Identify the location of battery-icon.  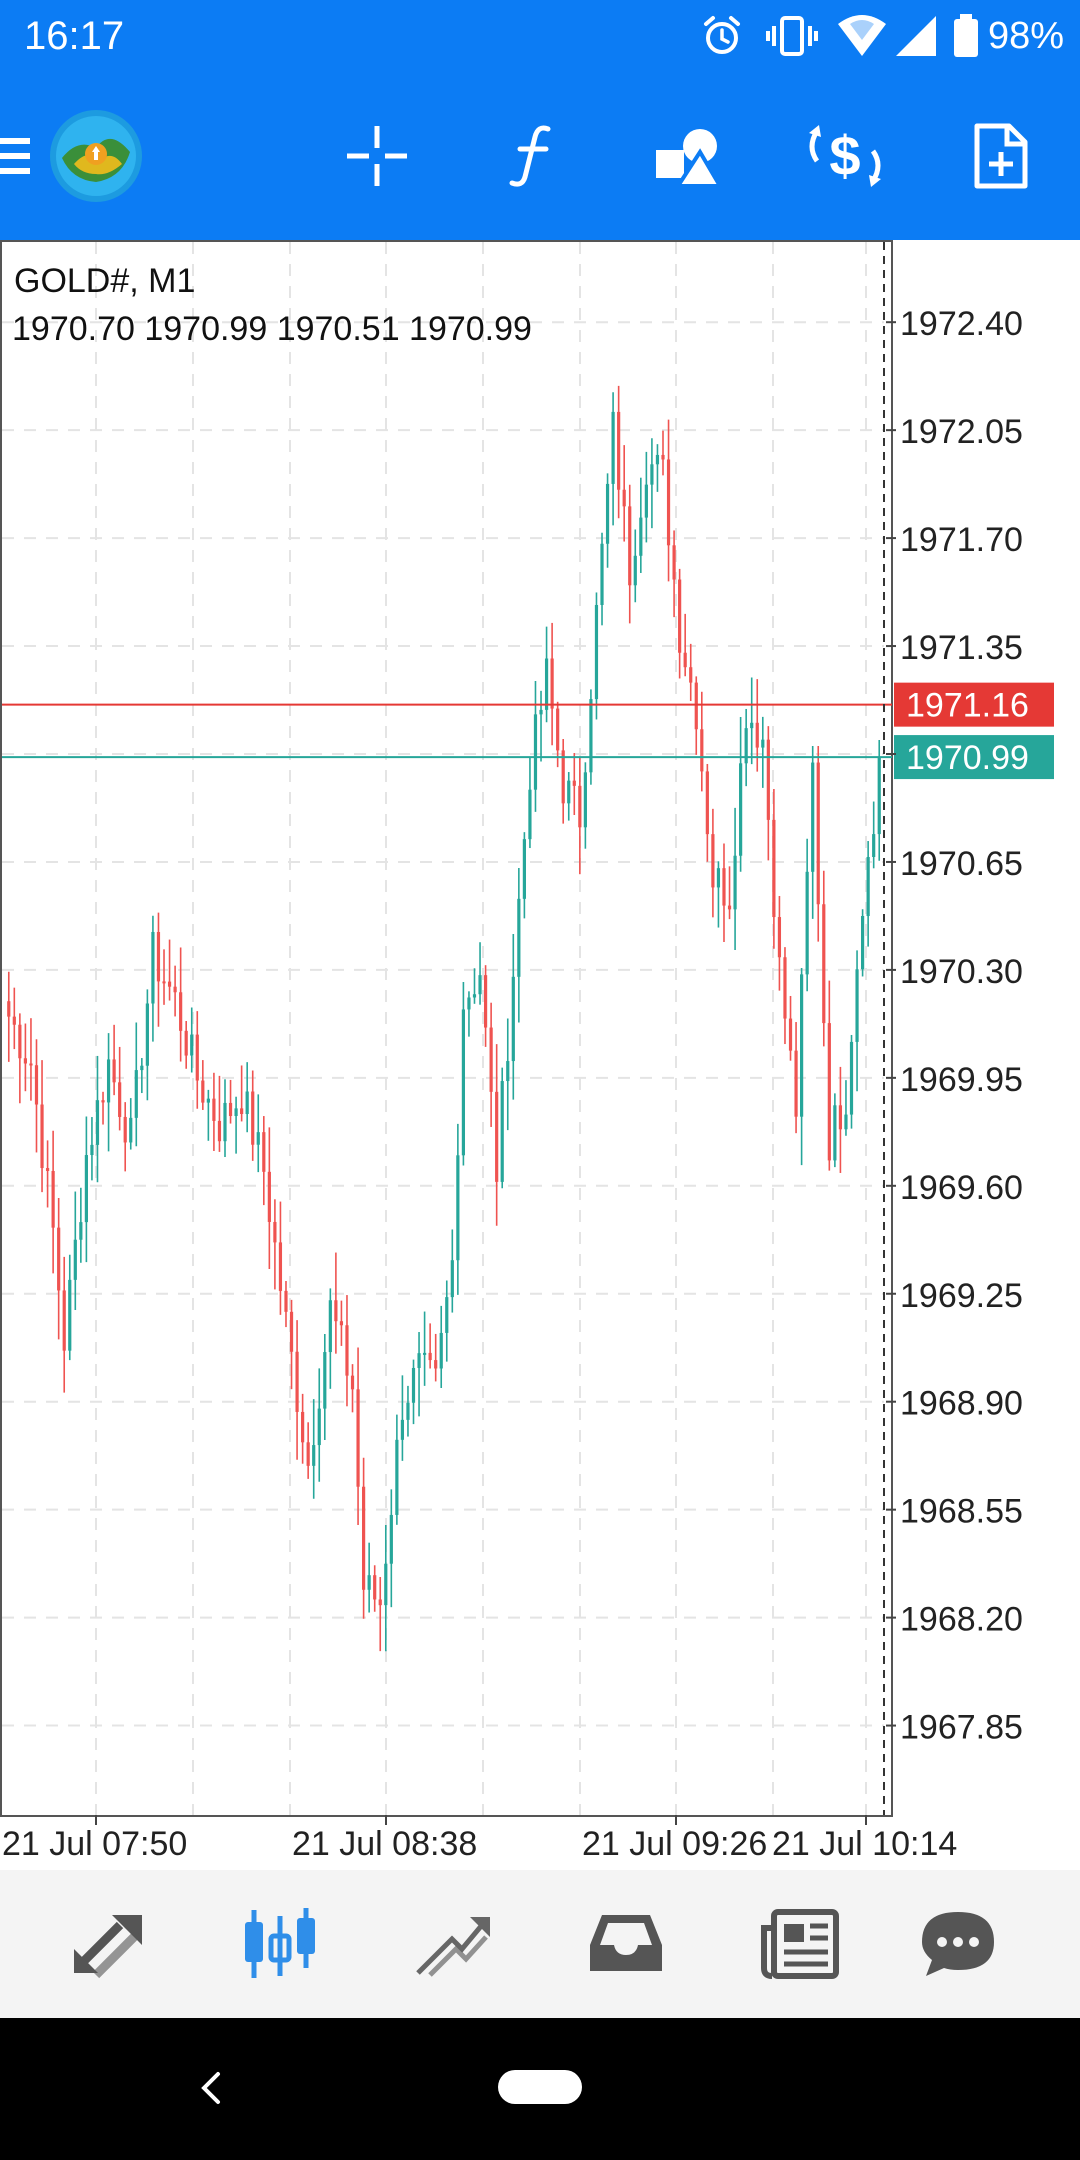
(965, 35).